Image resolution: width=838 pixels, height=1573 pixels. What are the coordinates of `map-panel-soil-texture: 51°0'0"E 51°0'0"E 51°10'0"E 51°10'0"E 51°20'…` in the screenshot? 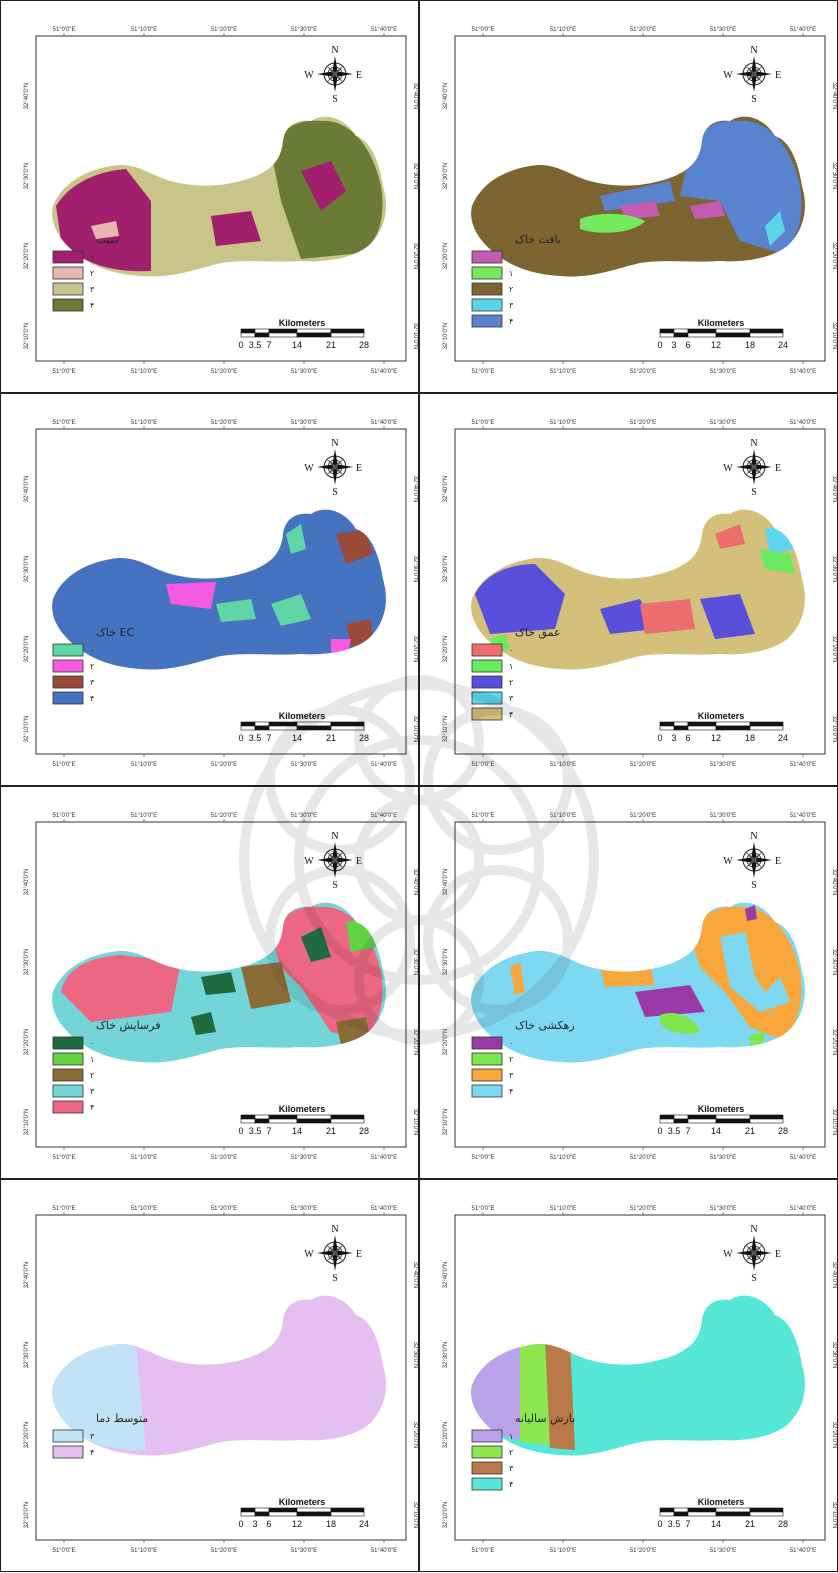 It's located at (628, 196).